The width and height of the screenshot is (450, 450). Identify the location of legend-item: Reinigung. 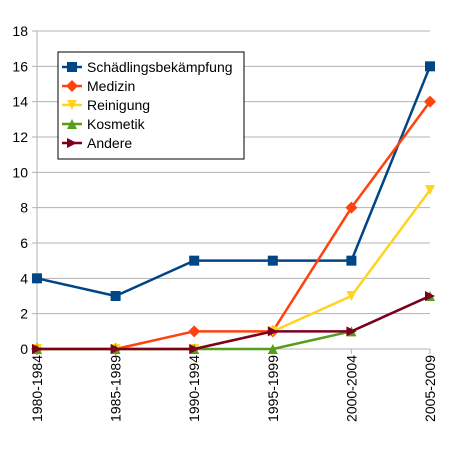
(106, 105).